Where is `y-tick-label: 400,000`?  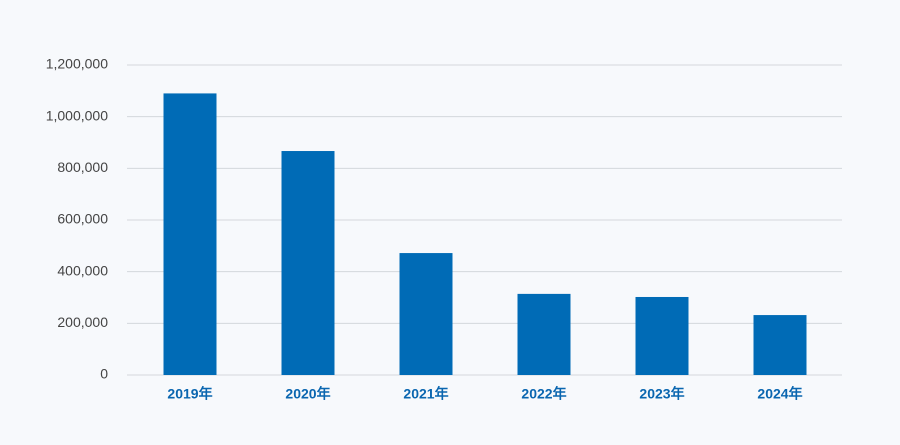 y-tick-label: 400,000 is located at coordinates (82, 270).